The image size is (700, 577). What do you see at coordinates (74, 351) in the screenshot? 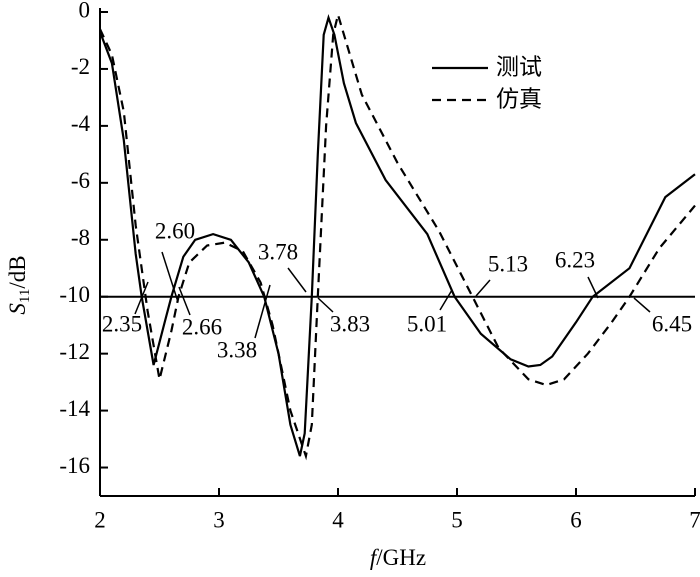
I see `y-tick-label: -12` at bounding box center [74, 351].